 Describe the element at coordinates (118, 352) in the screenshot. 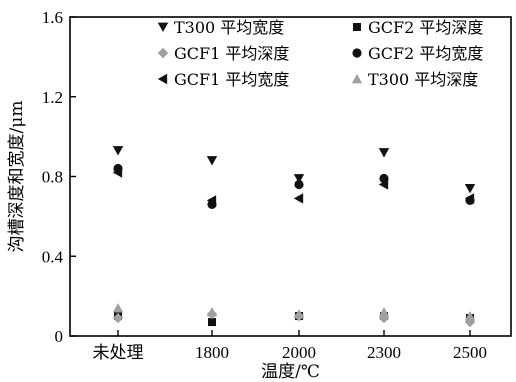

I see `x-tick-label: 未处理` at that location.